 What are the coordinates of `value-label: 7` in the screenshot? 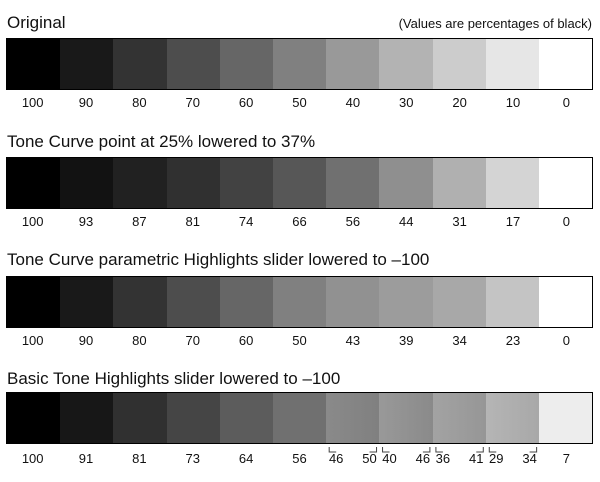 It's located at (566, 458).